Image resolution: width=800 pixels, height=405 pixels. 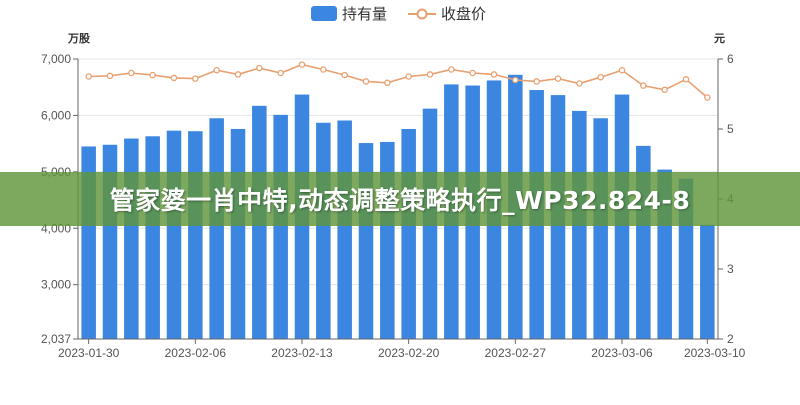 I want to click on x-tick-label: 2023-02-27, so click(x=516, y=353).